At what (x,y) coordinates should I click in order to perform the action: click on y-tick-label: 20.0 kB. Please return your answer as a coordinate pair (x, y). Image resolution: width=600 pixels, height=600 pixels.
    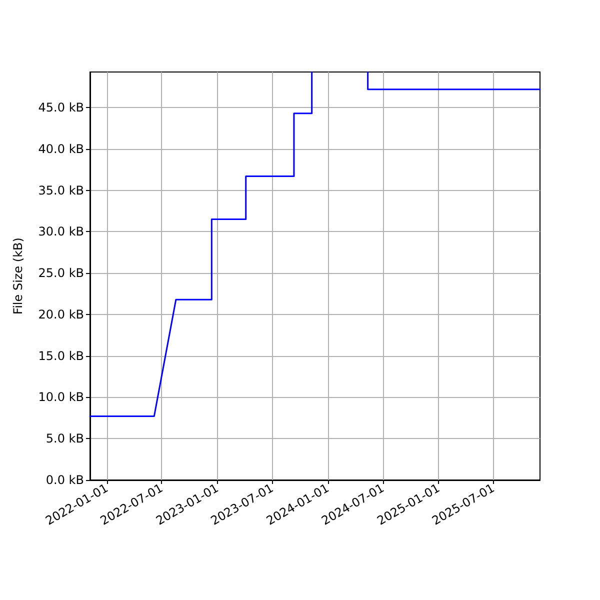
    Looking at the image, I should click on (61, 314).